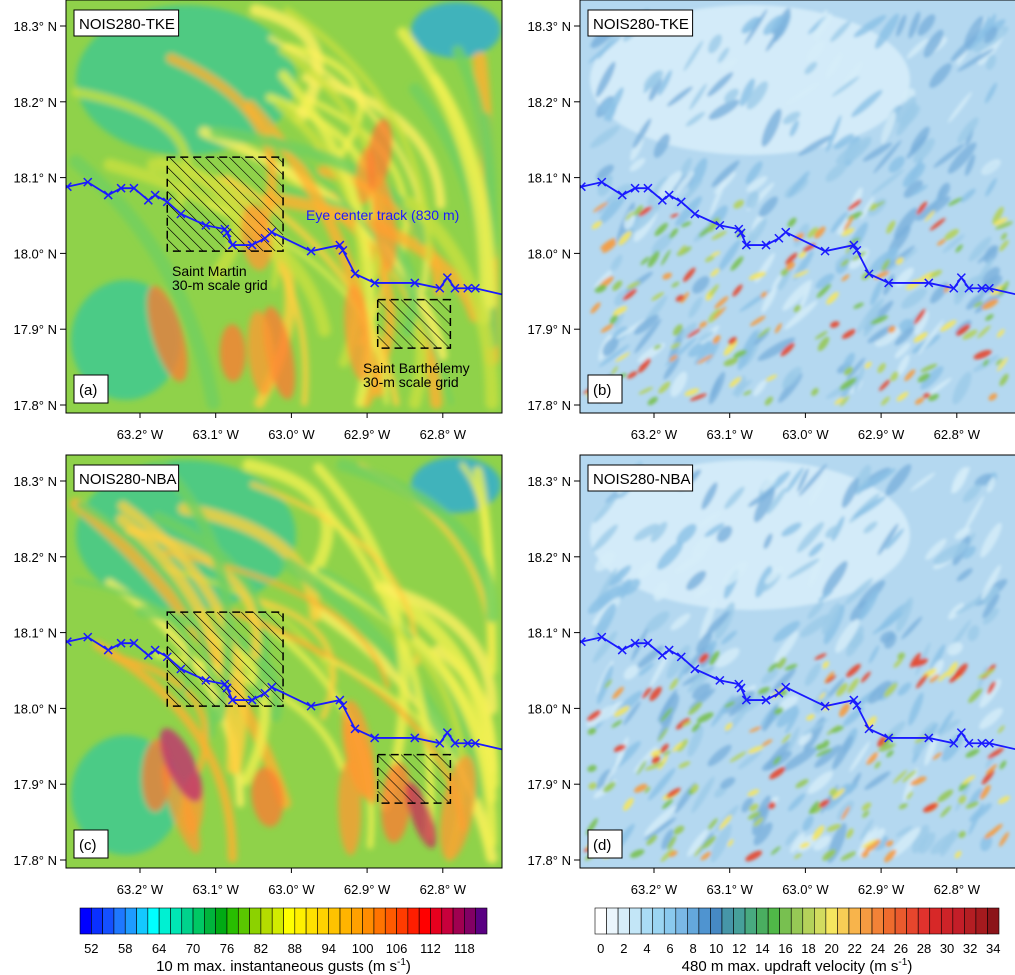 The image size is (1015, 975). What do you see at coordinates (397, 948) in the screenshot?
I see `colorbar-tick-label: 106` at bounding box center [397, 948].